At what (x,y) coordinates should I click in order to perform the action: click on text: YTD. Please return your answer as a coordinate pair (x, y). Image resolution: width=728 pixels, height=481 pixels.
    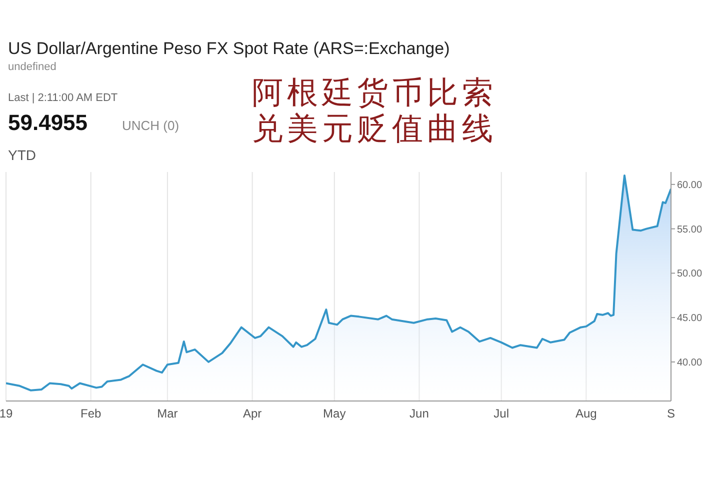
    Looking at the image, I should click on (22, 155).